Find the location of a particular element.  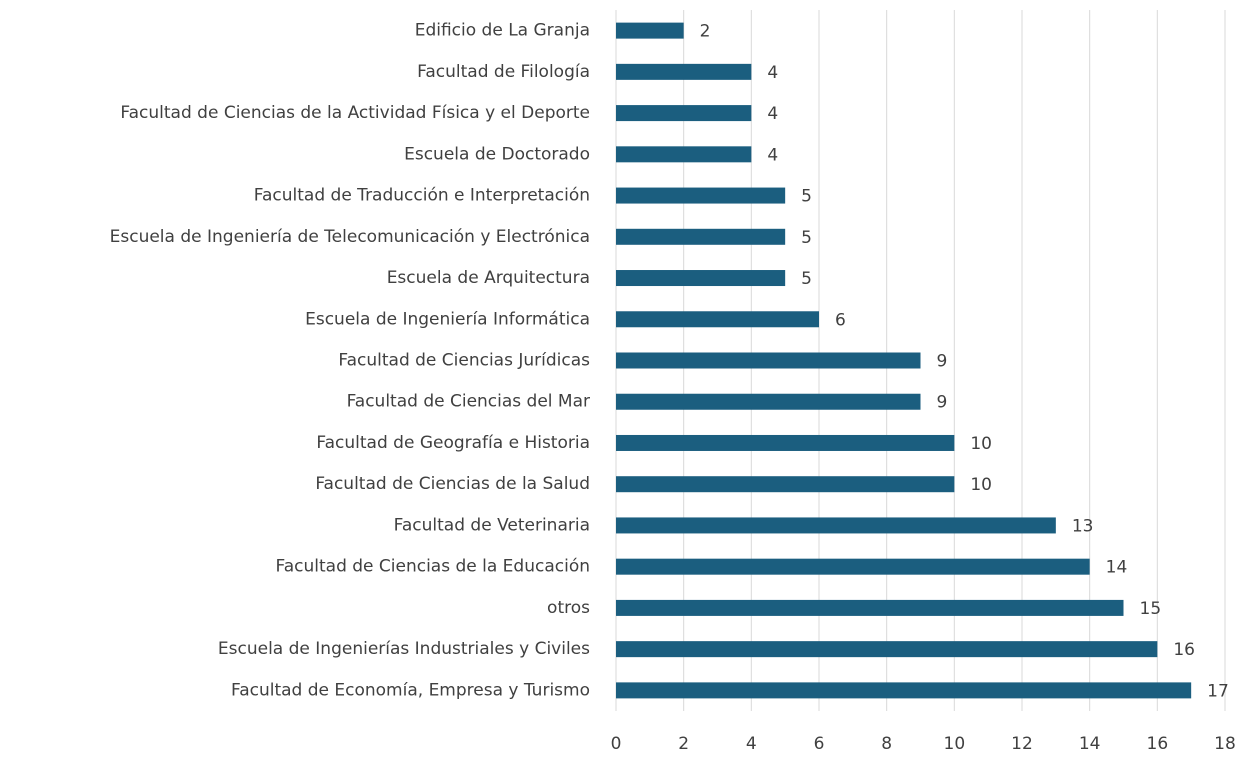

y-tick-label: Facultad de Veterinaria is located at coordinates (492, 525).